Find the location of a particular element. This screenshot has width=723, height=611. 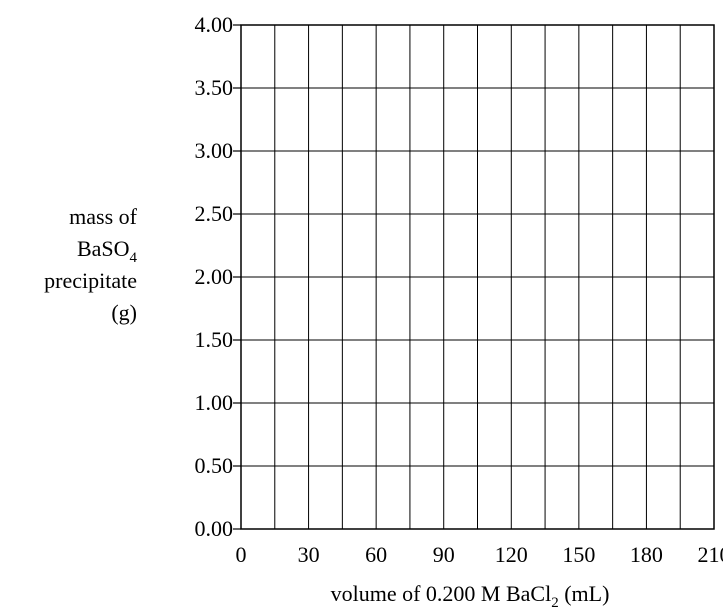

x-axis-title-unit: (mL) is located at coordinates (584, 593).